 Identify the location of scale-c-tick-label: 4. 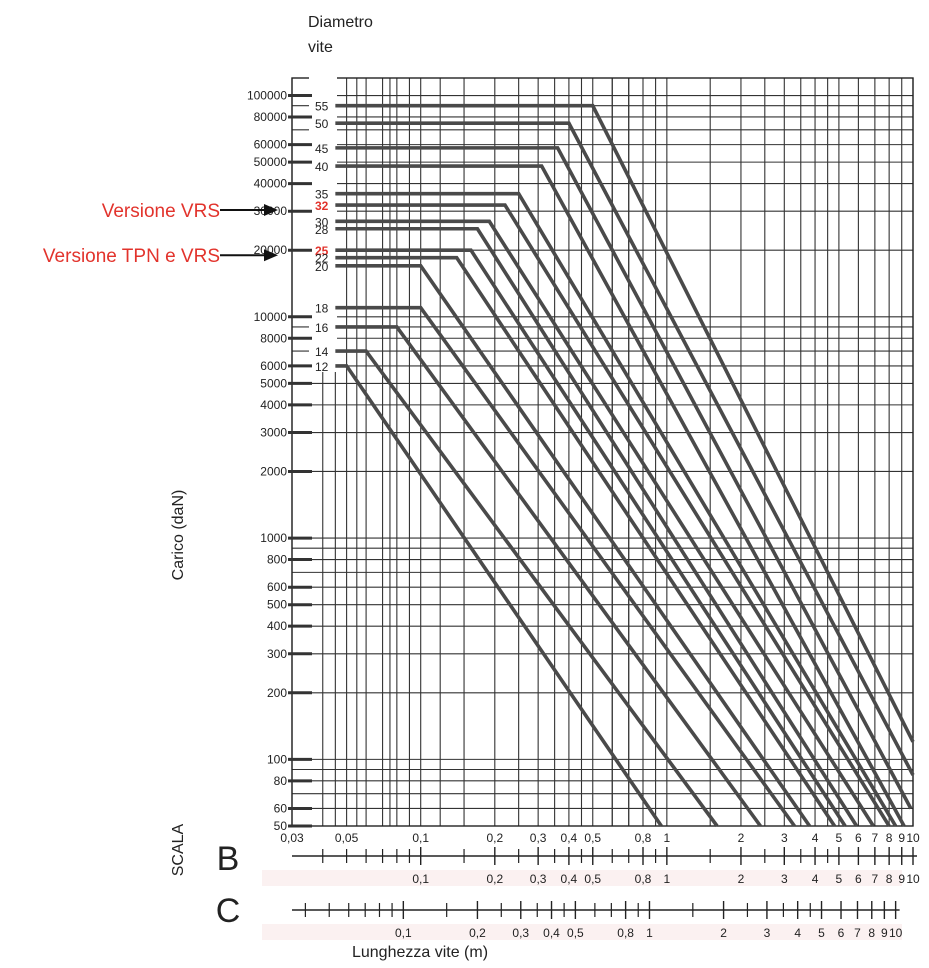
(797, 933).